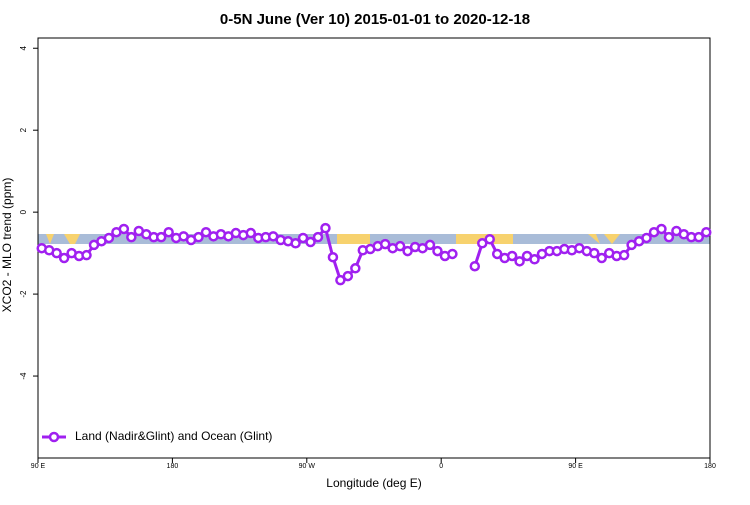 Image resolution: width=750 pixels, height=505 pixels. Describe the element at coordinates (23, 47) in the screenshot. I see `y-tick-label: 4` at that location.